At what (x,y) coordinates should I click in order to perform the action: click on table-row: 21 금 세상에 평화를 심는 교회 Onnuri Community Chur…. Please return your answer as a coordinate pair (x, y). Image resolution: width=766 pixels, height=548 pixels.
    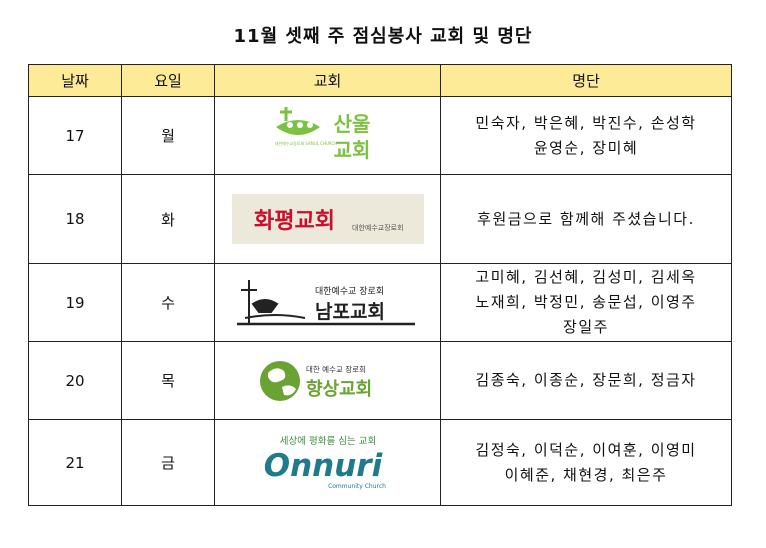
    Looking at the image, I should click on (380, 462).